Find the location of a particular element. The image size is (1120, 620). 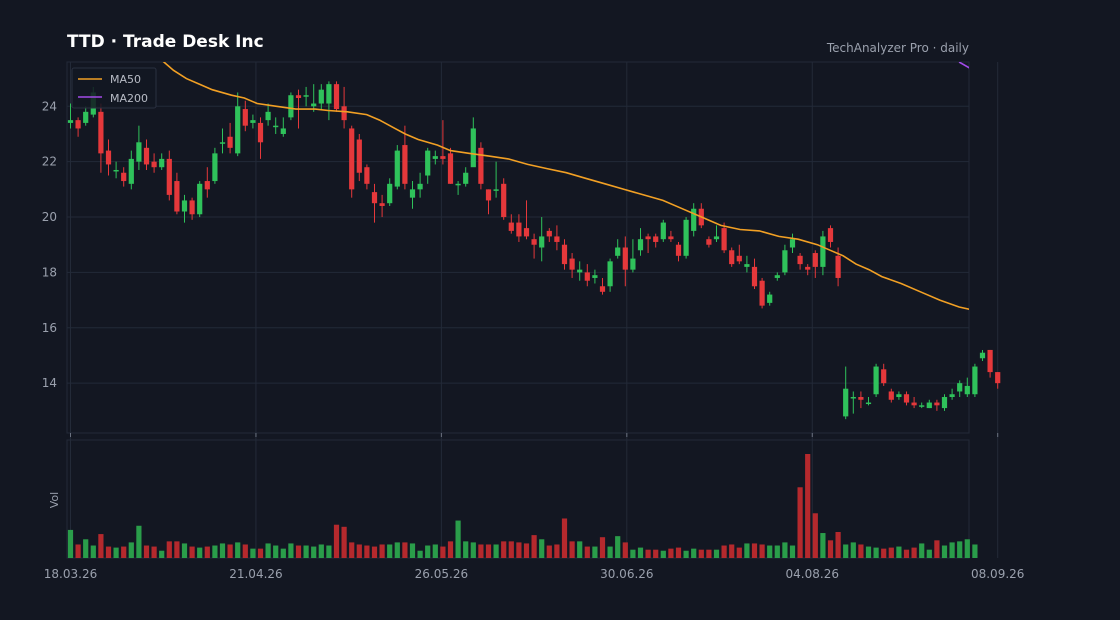

ma200-line is located at coordinates (963, 65).